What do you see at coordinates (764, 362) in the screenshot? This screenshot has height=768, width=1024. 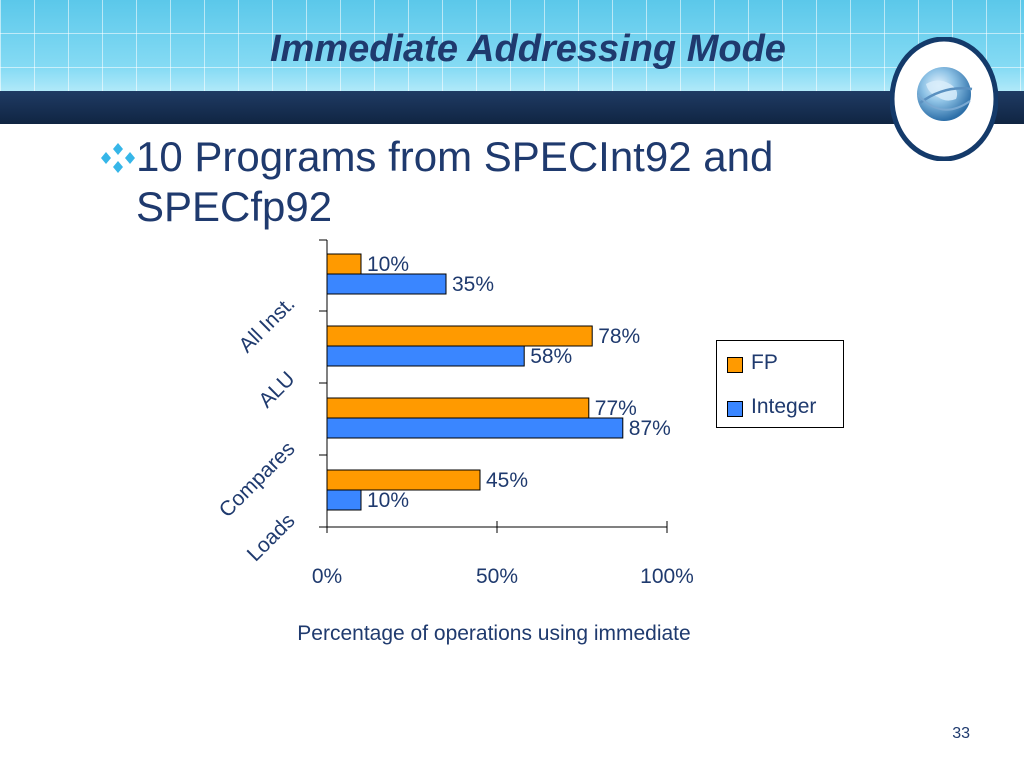 I see `legend-label-fp: FP` at bounding box center [764, 362].